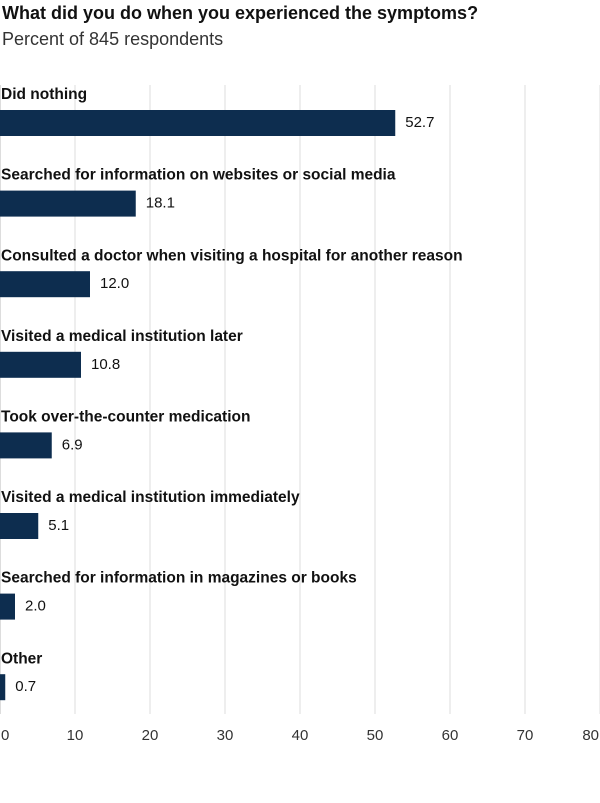  What do you see at coordinates (35, 606) in the screenshot?
I see `value-label: 2.0` at bounding box center [35, 606].